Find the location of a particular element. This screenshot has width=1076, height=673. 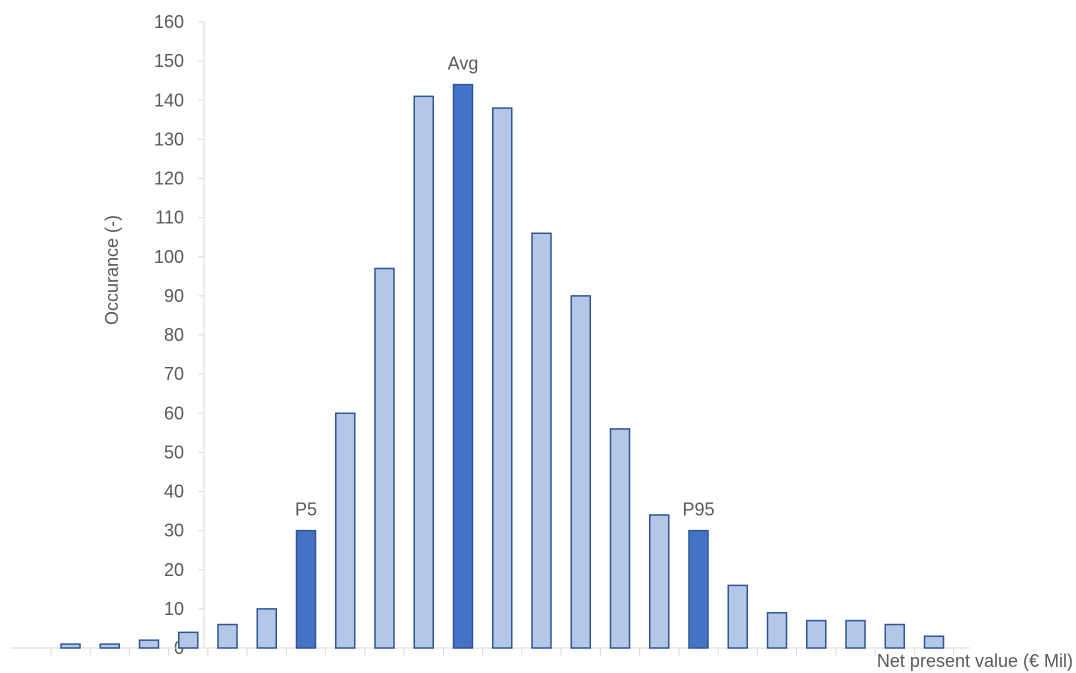

y-axis: 0102030405060708090100110120130140150160 is located at coordinates (179, 335).